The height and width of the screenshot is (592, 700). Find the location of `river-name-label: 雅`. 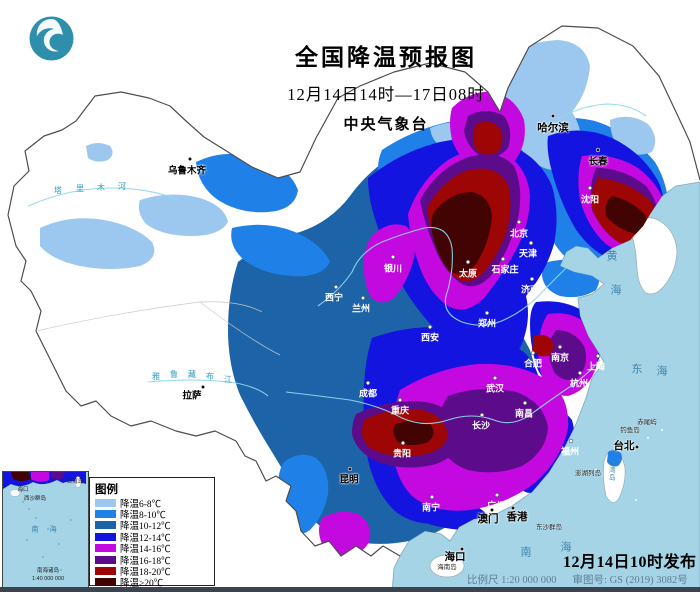

river-name-label: 雅 is located at coordinates (156, 376).